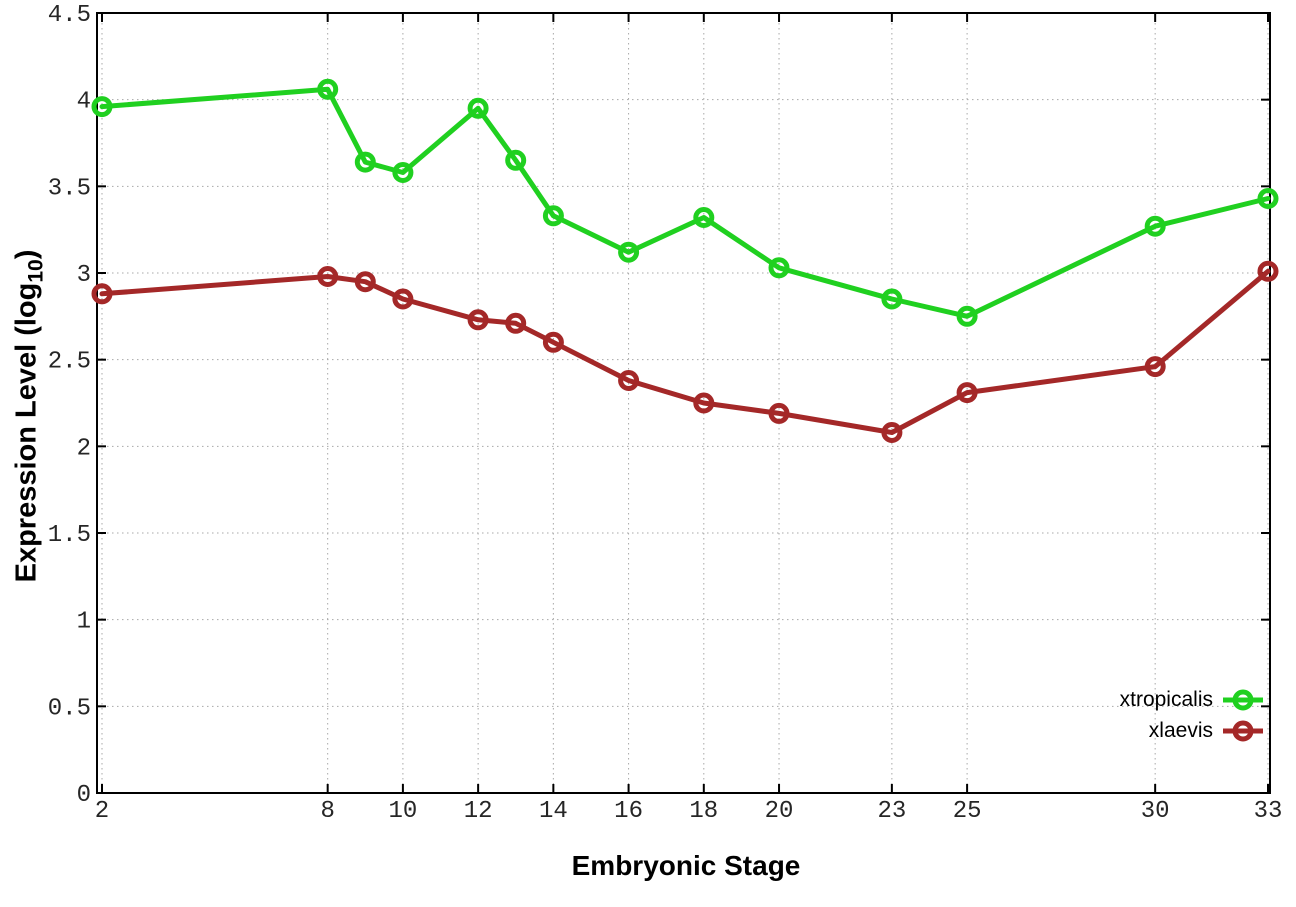  I want to click on legend-marker-xtropicalis, so click(1243, 699).